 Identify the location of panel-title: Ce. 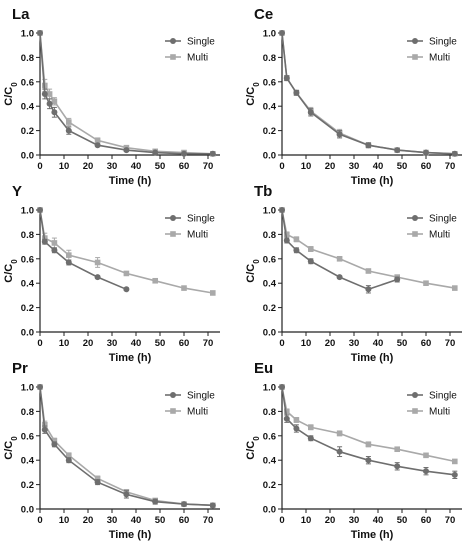
(263, 14).